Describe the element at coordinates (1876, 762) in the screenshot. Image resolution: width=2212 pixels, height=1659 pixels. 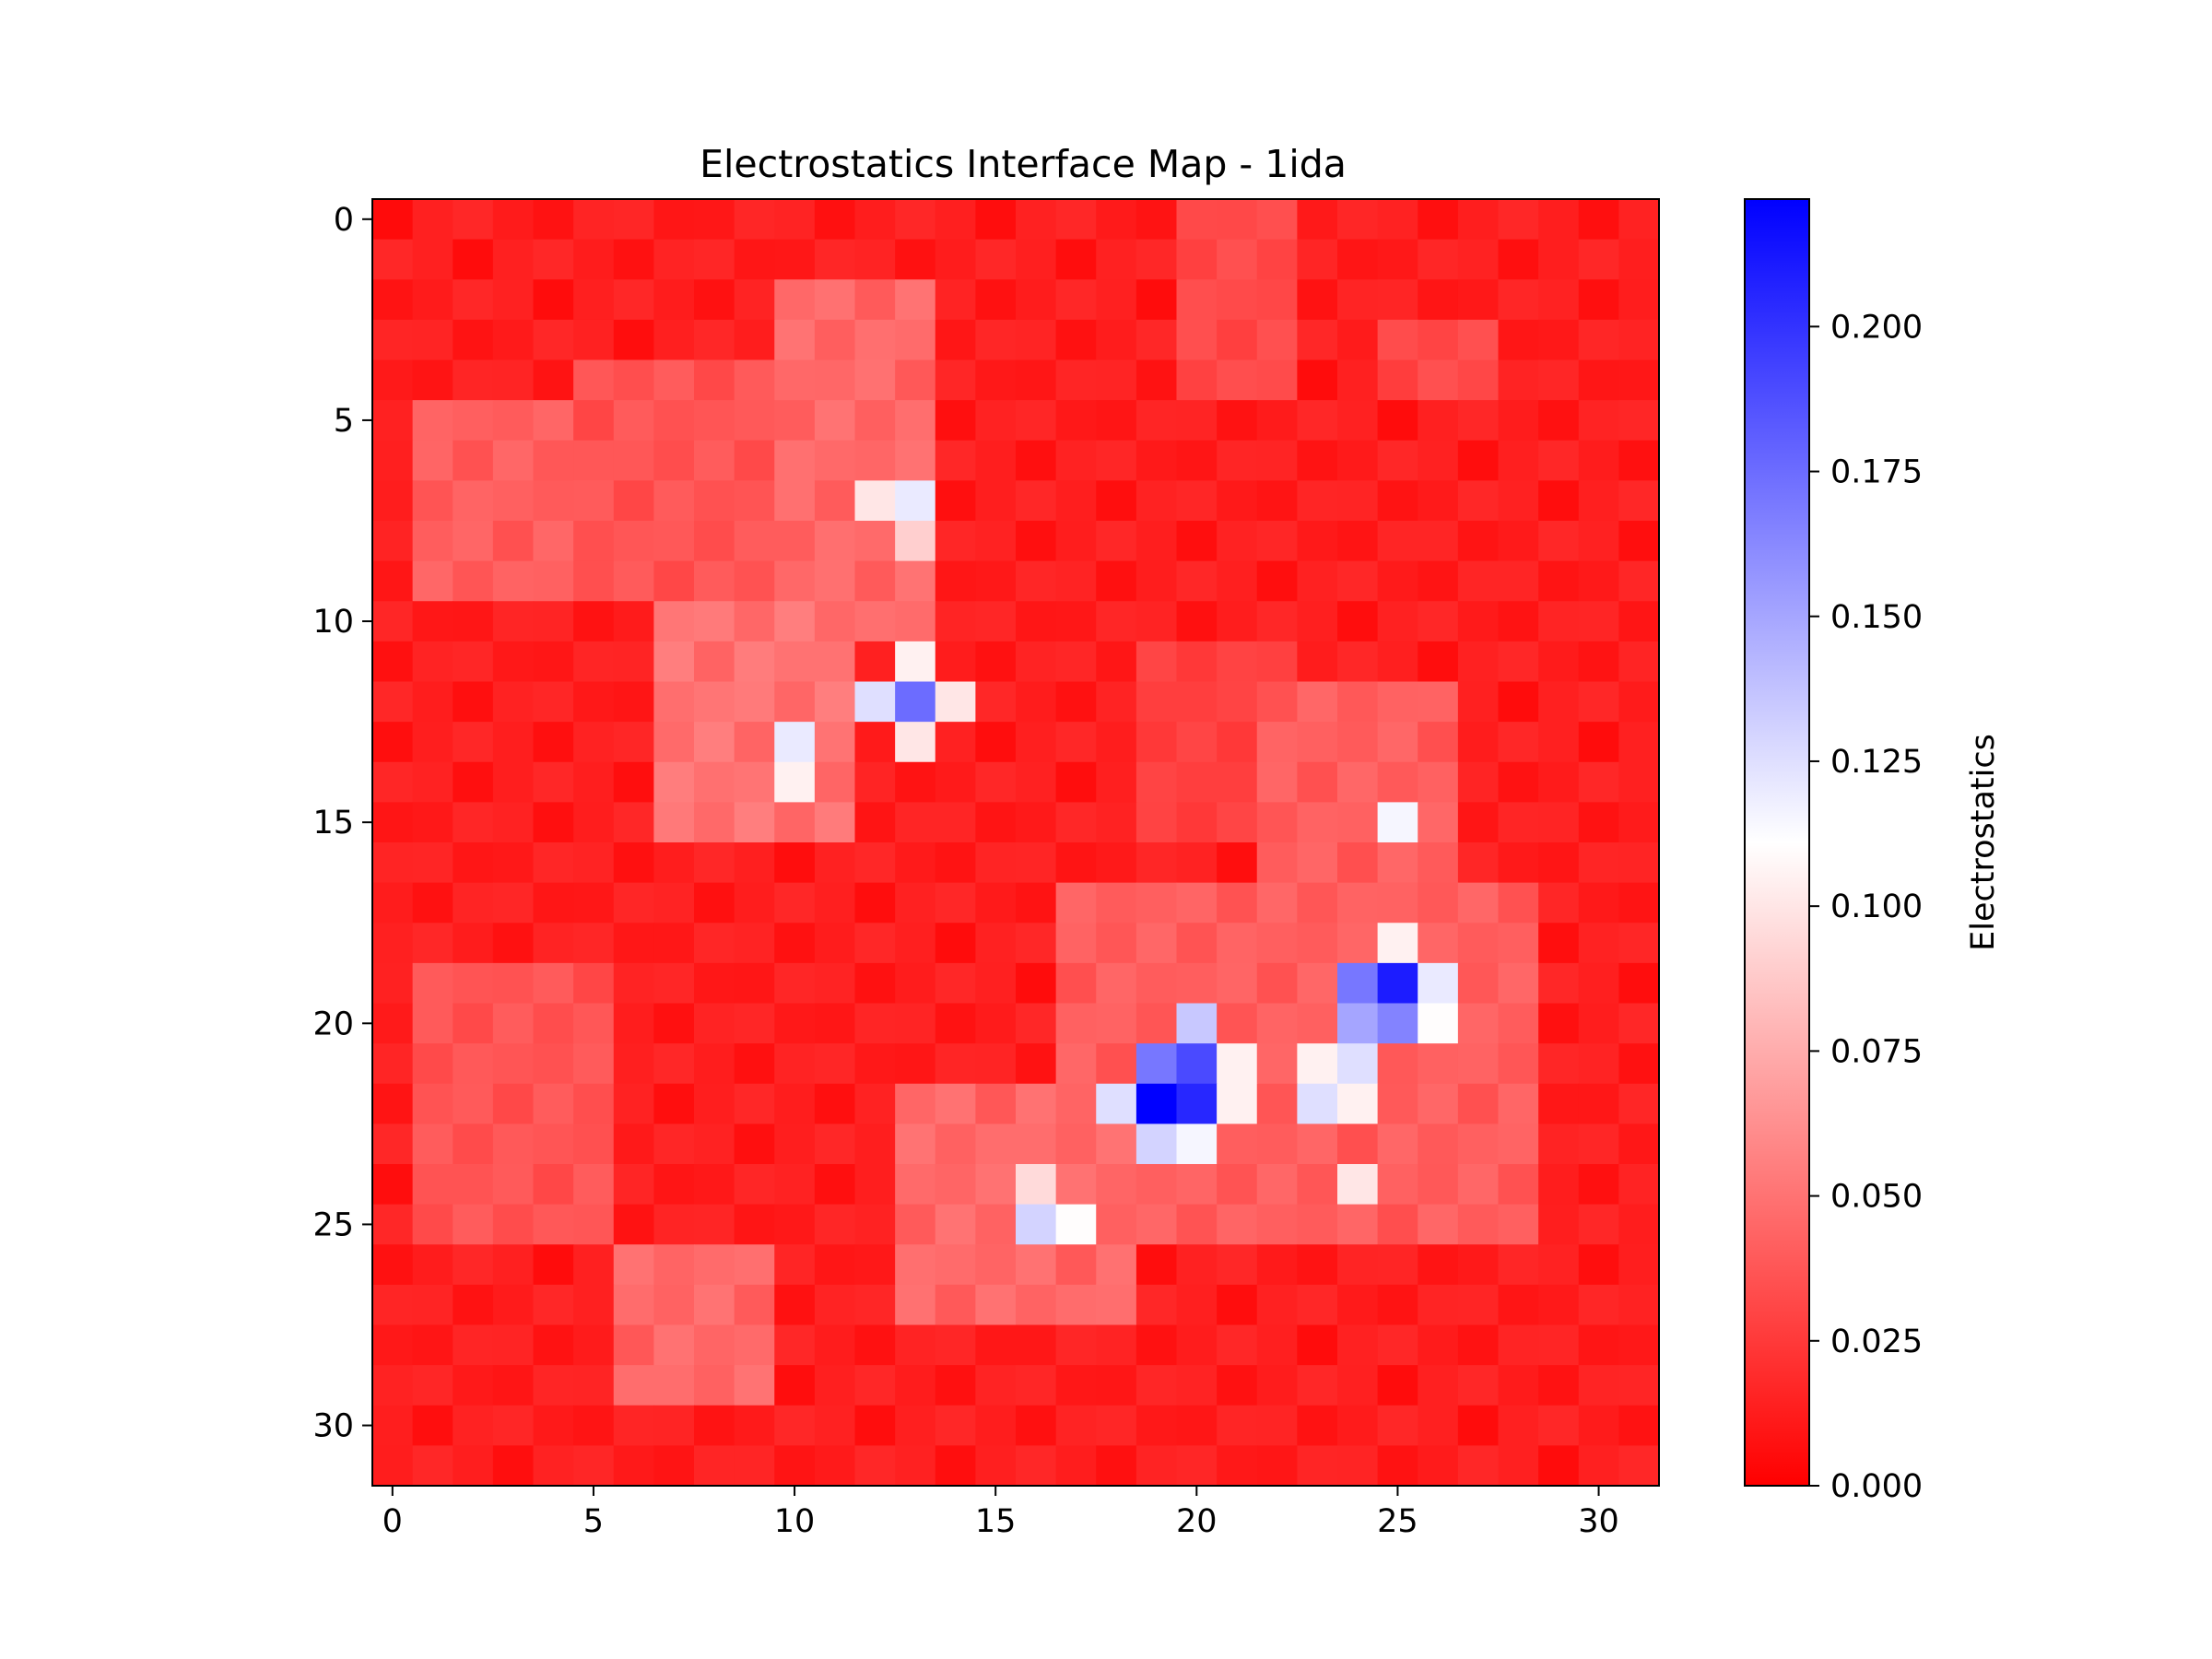
I see `colorbar-tick-label: 0.125` at that location.